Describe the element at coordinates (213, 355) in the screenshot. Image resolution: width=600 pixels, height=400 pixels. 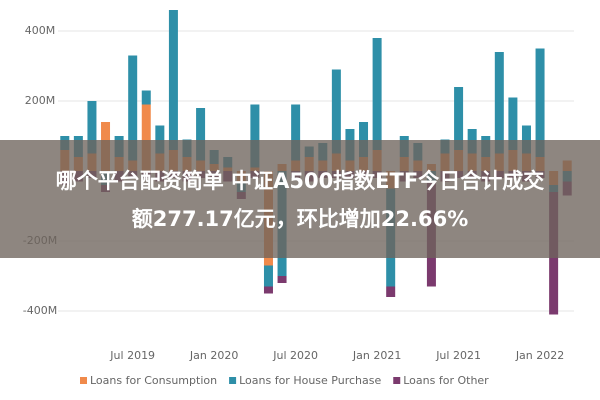
I see `x-tick-label: Jan 2020` at that location.